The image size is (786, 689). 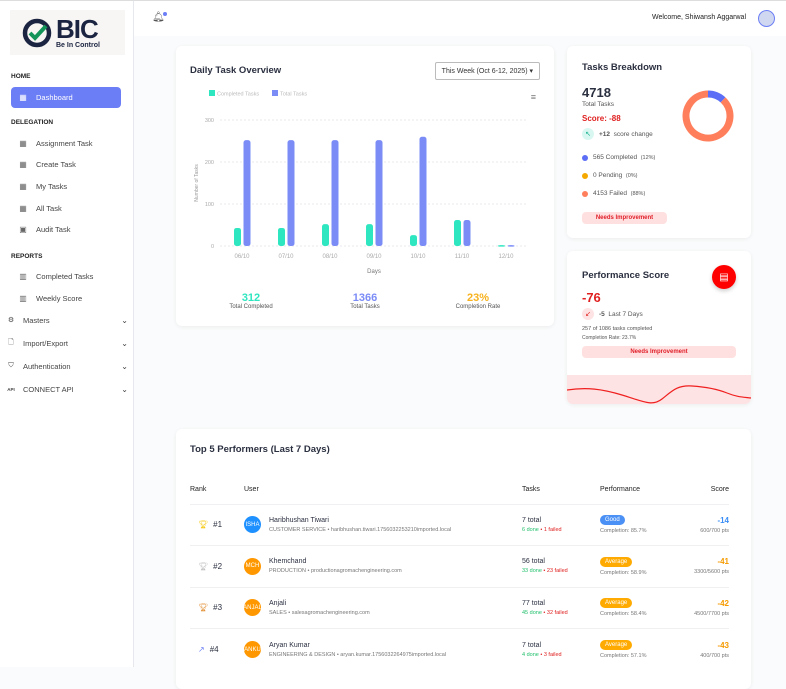 What do you see at coordinates (608, 175) in the screenshot?
I see `legend-label: 0 Pending` at bounding box center [608, 175].